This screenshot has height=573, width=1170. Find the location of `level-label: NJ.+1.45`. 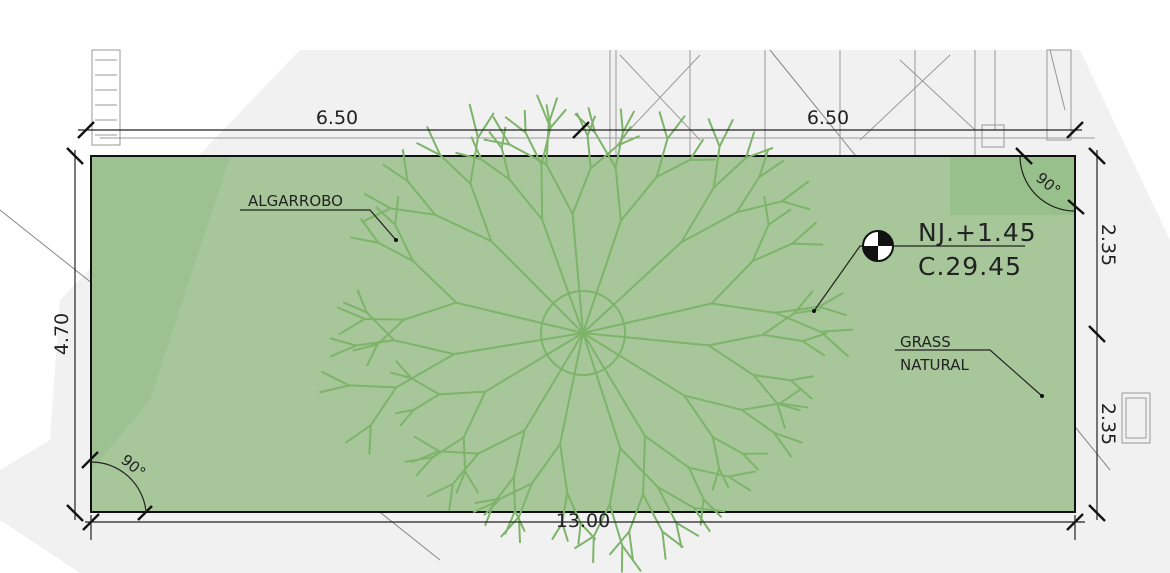

level-label: NJ.+1.45 is located at coordinates (977, 232).